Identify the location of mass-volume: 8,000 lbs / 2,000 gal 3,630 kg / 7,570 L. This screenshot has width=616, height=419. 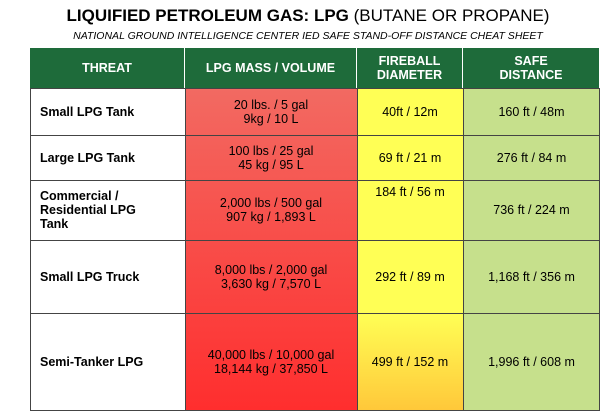
(271, 276).